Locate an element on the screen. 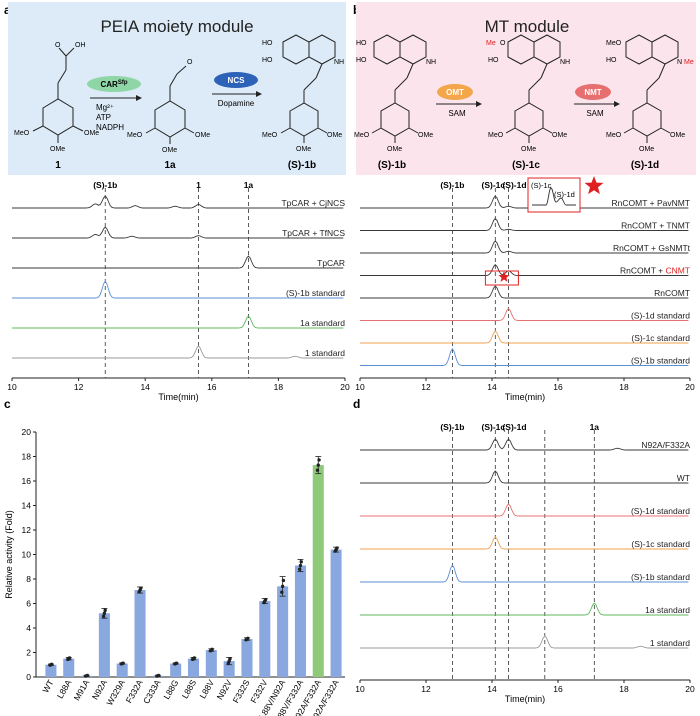 The image size is (700, 716). trace-label-highlight: CNMT is located at coordinates (677, 271).